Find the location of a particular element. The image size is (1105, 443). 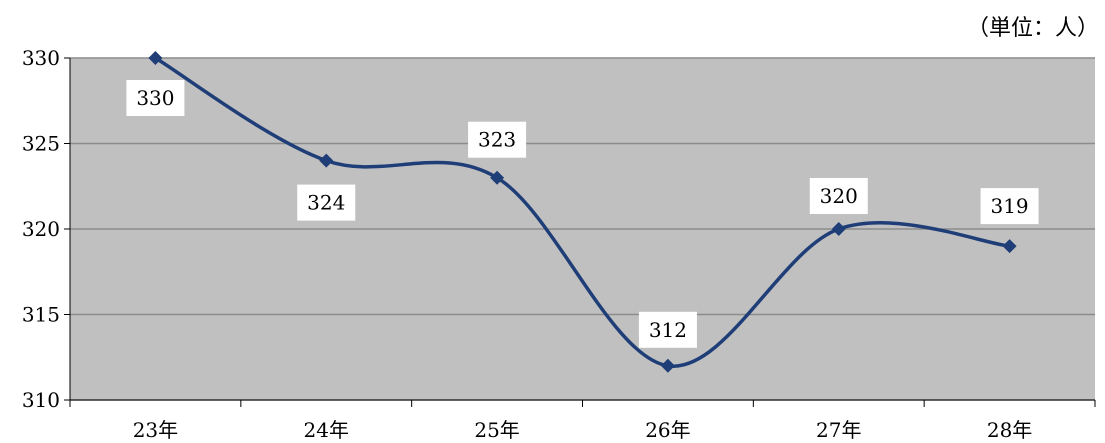

y-tick-label: 330 is located at coordinates (41, 58).